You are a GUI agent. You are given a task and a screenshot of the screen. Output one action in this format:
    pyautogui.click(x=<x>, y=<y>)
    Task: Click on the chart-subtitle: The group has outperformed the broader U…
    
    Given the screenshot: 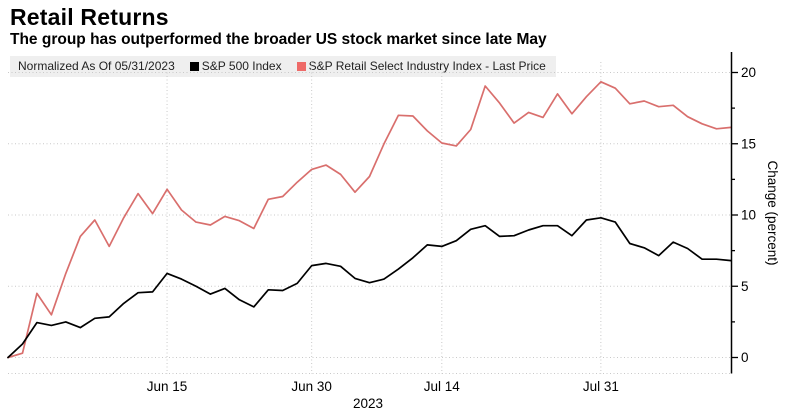 What is the action you would take?
    pyautogui.click(x=278, y=39)
    